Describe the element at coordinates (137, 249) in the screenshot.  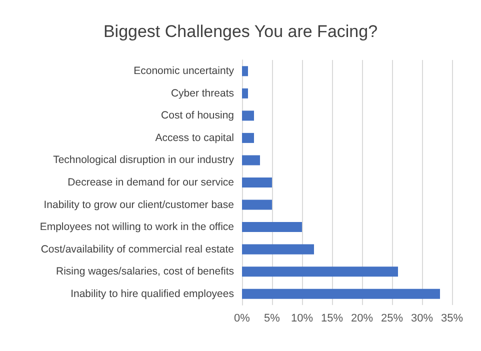
I see `y-tick-label: Cost/availability of commercial real estate` at that location.